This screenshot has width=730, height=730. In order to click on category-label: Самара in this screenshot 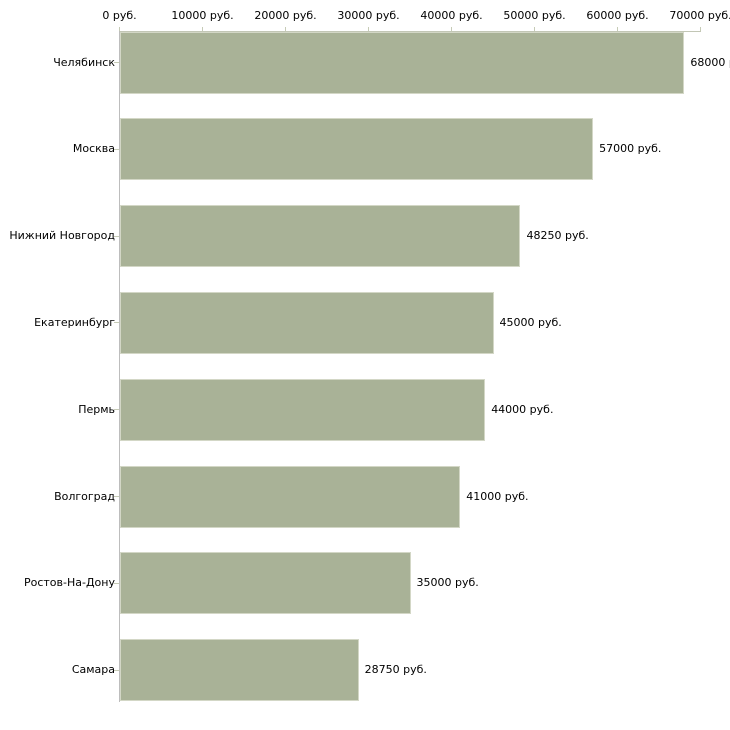, I will do `click(93, 670)`.